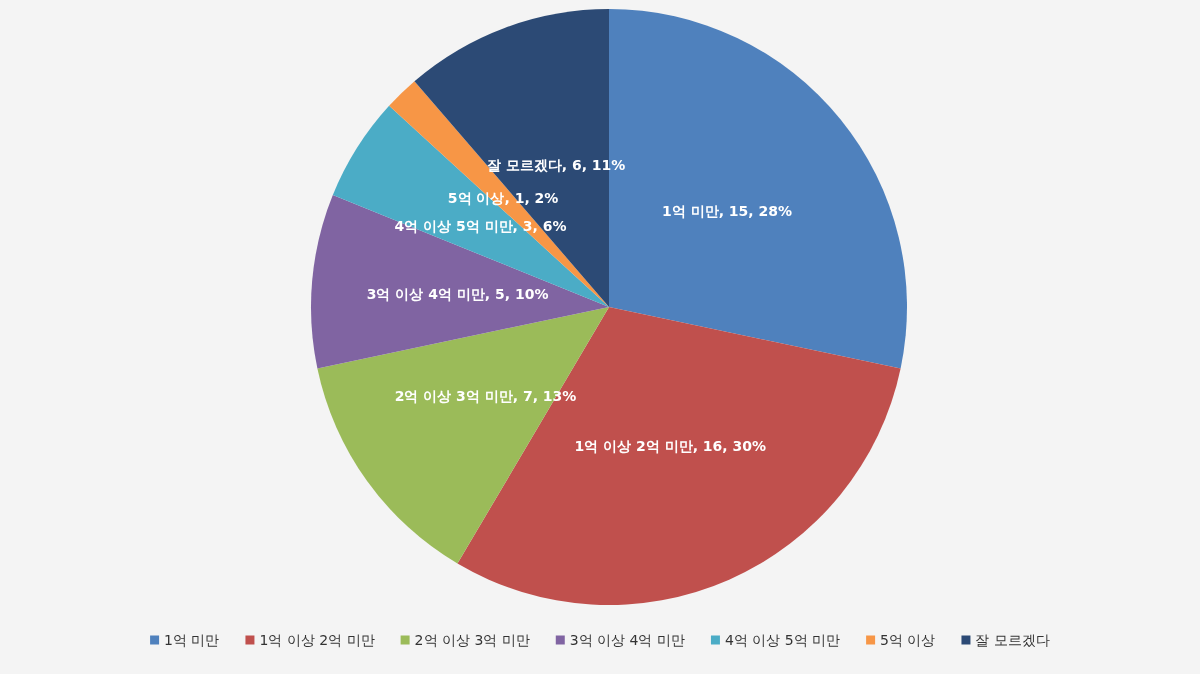 Image resolution: width=1200 pixels, height=674 pixels. I want to click on legend-label: 1억 이상 2억 미만, so click(317, 640).